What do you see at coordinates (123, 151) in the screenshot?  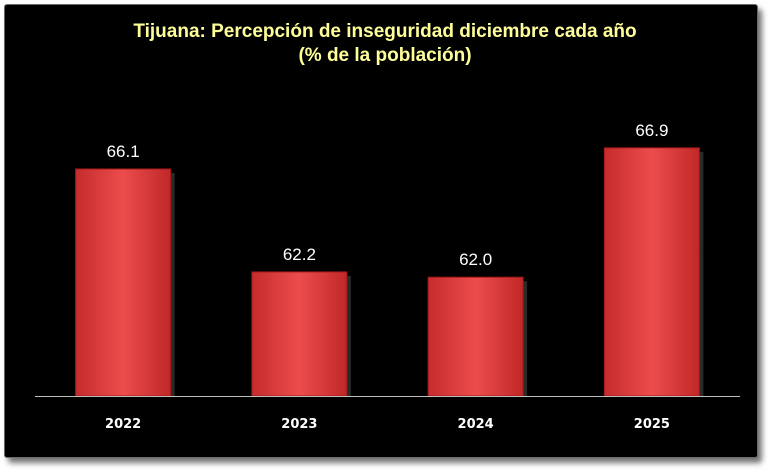 I see `data-label-2022: 66.1` at bounding box center [123, 151].